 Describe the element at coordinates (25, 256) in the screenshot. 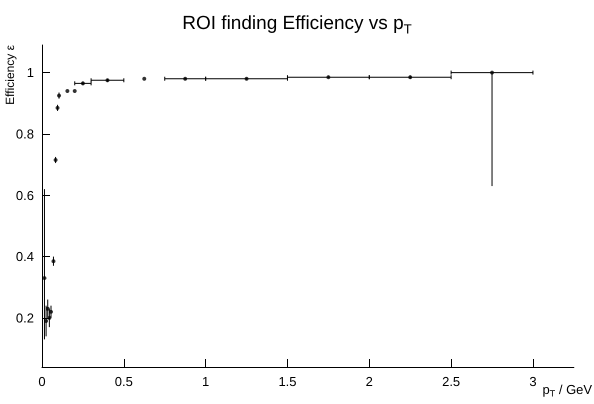

I see `y-tick-label: 0.4` at that location.